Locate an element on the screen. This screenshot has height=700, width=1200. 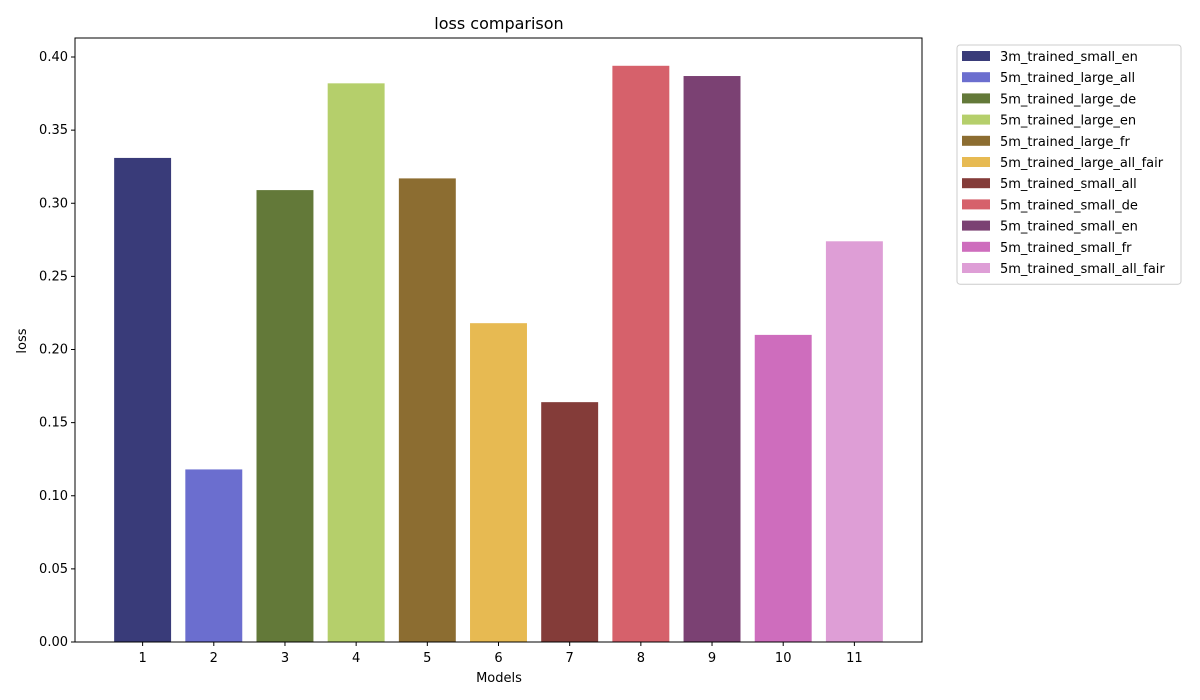
x-tick-label: 5 is located at coordinates (427, 658).